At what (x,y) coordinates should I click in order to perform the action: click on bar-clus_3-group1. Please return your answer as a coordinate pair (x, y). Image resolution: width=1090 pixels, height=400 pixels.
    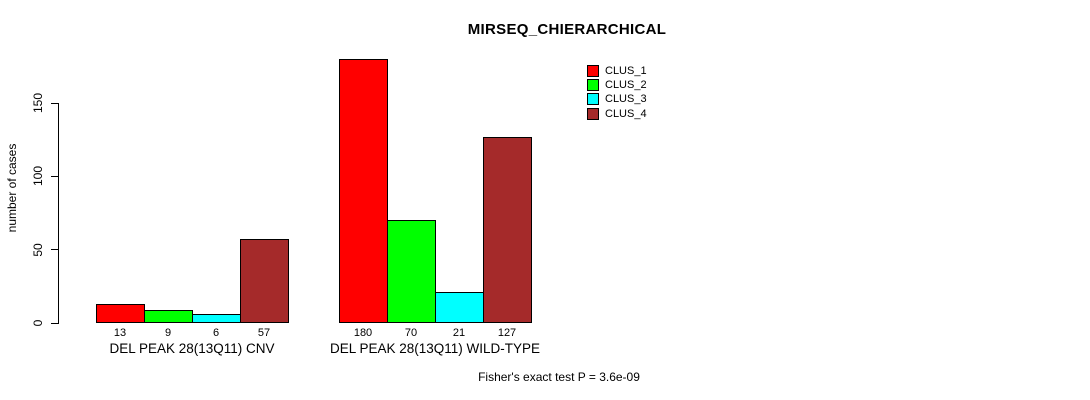
    Looking at the image, I should click on (216, 318).